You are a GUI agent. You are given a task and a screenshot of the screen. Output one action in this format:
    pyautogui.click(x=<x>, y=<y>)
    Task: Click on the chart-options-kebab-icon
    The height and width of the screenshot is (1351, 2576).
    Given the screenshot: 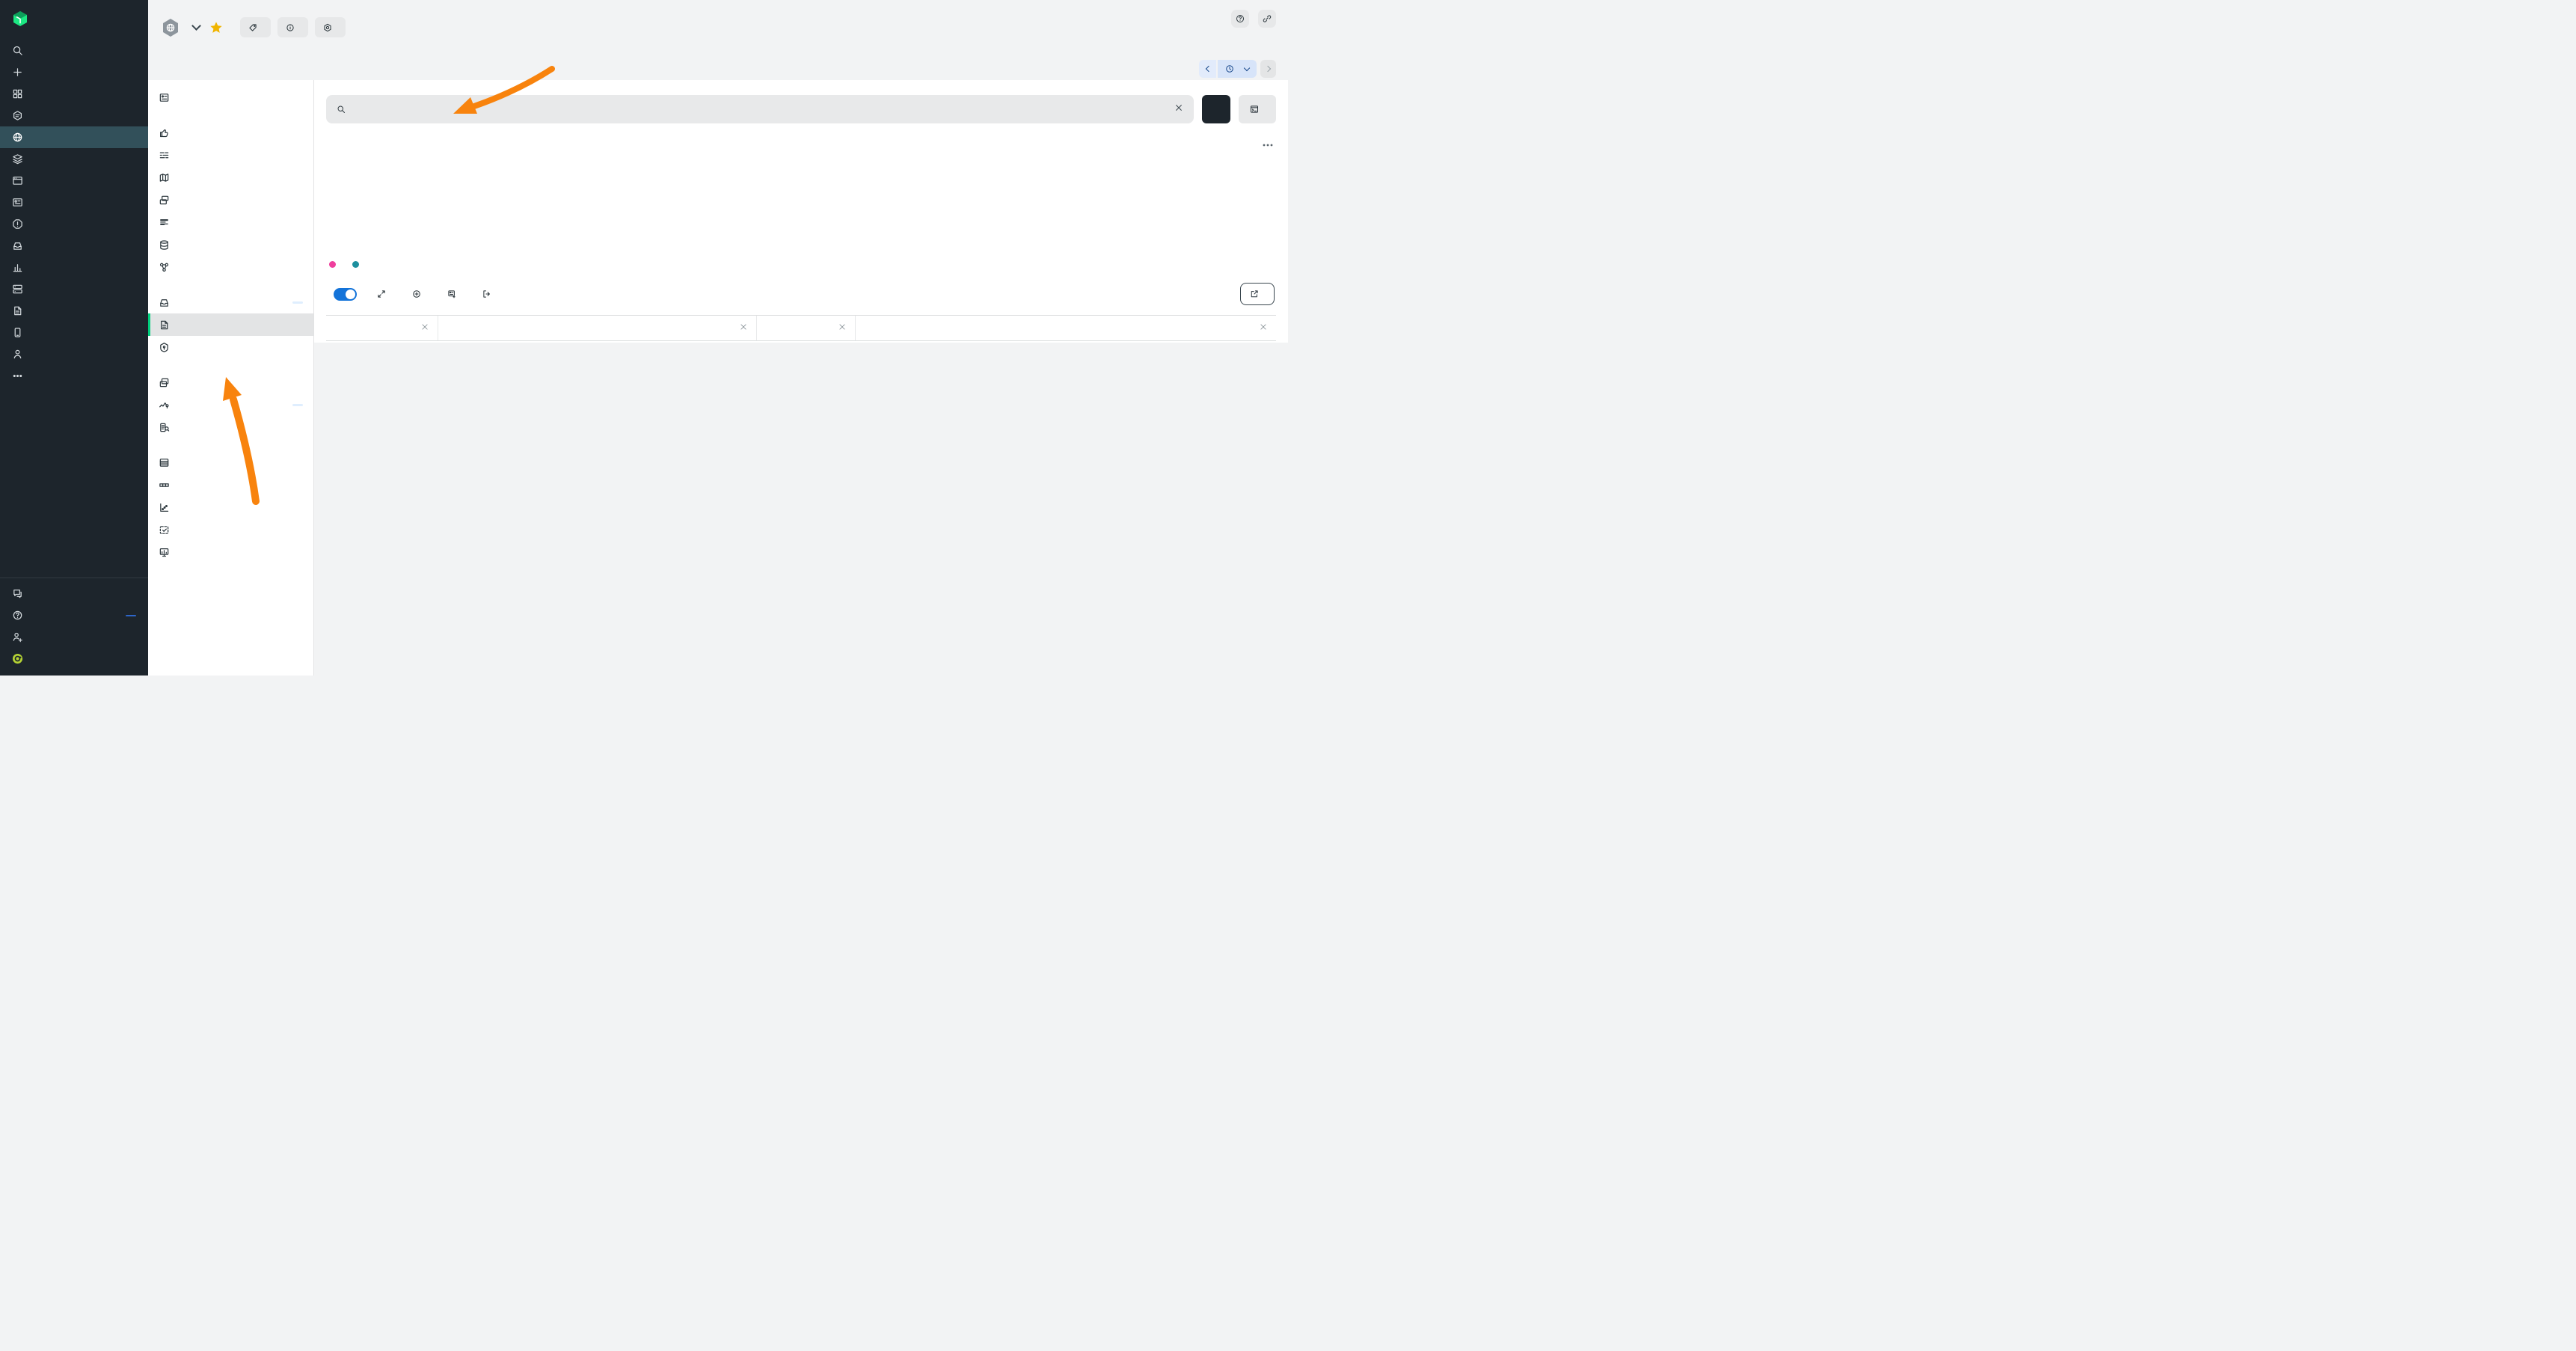 What is the action you would take?
    pyautogui.click(x=1268, y=147)
    